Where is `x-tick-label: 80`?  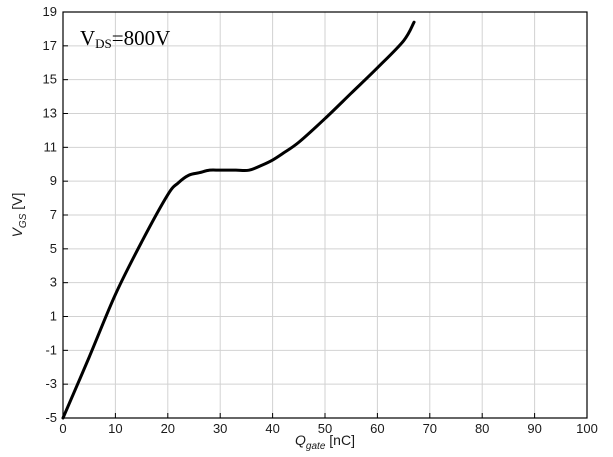
x-tick-label: 80 is located at coordinates (482, 428).